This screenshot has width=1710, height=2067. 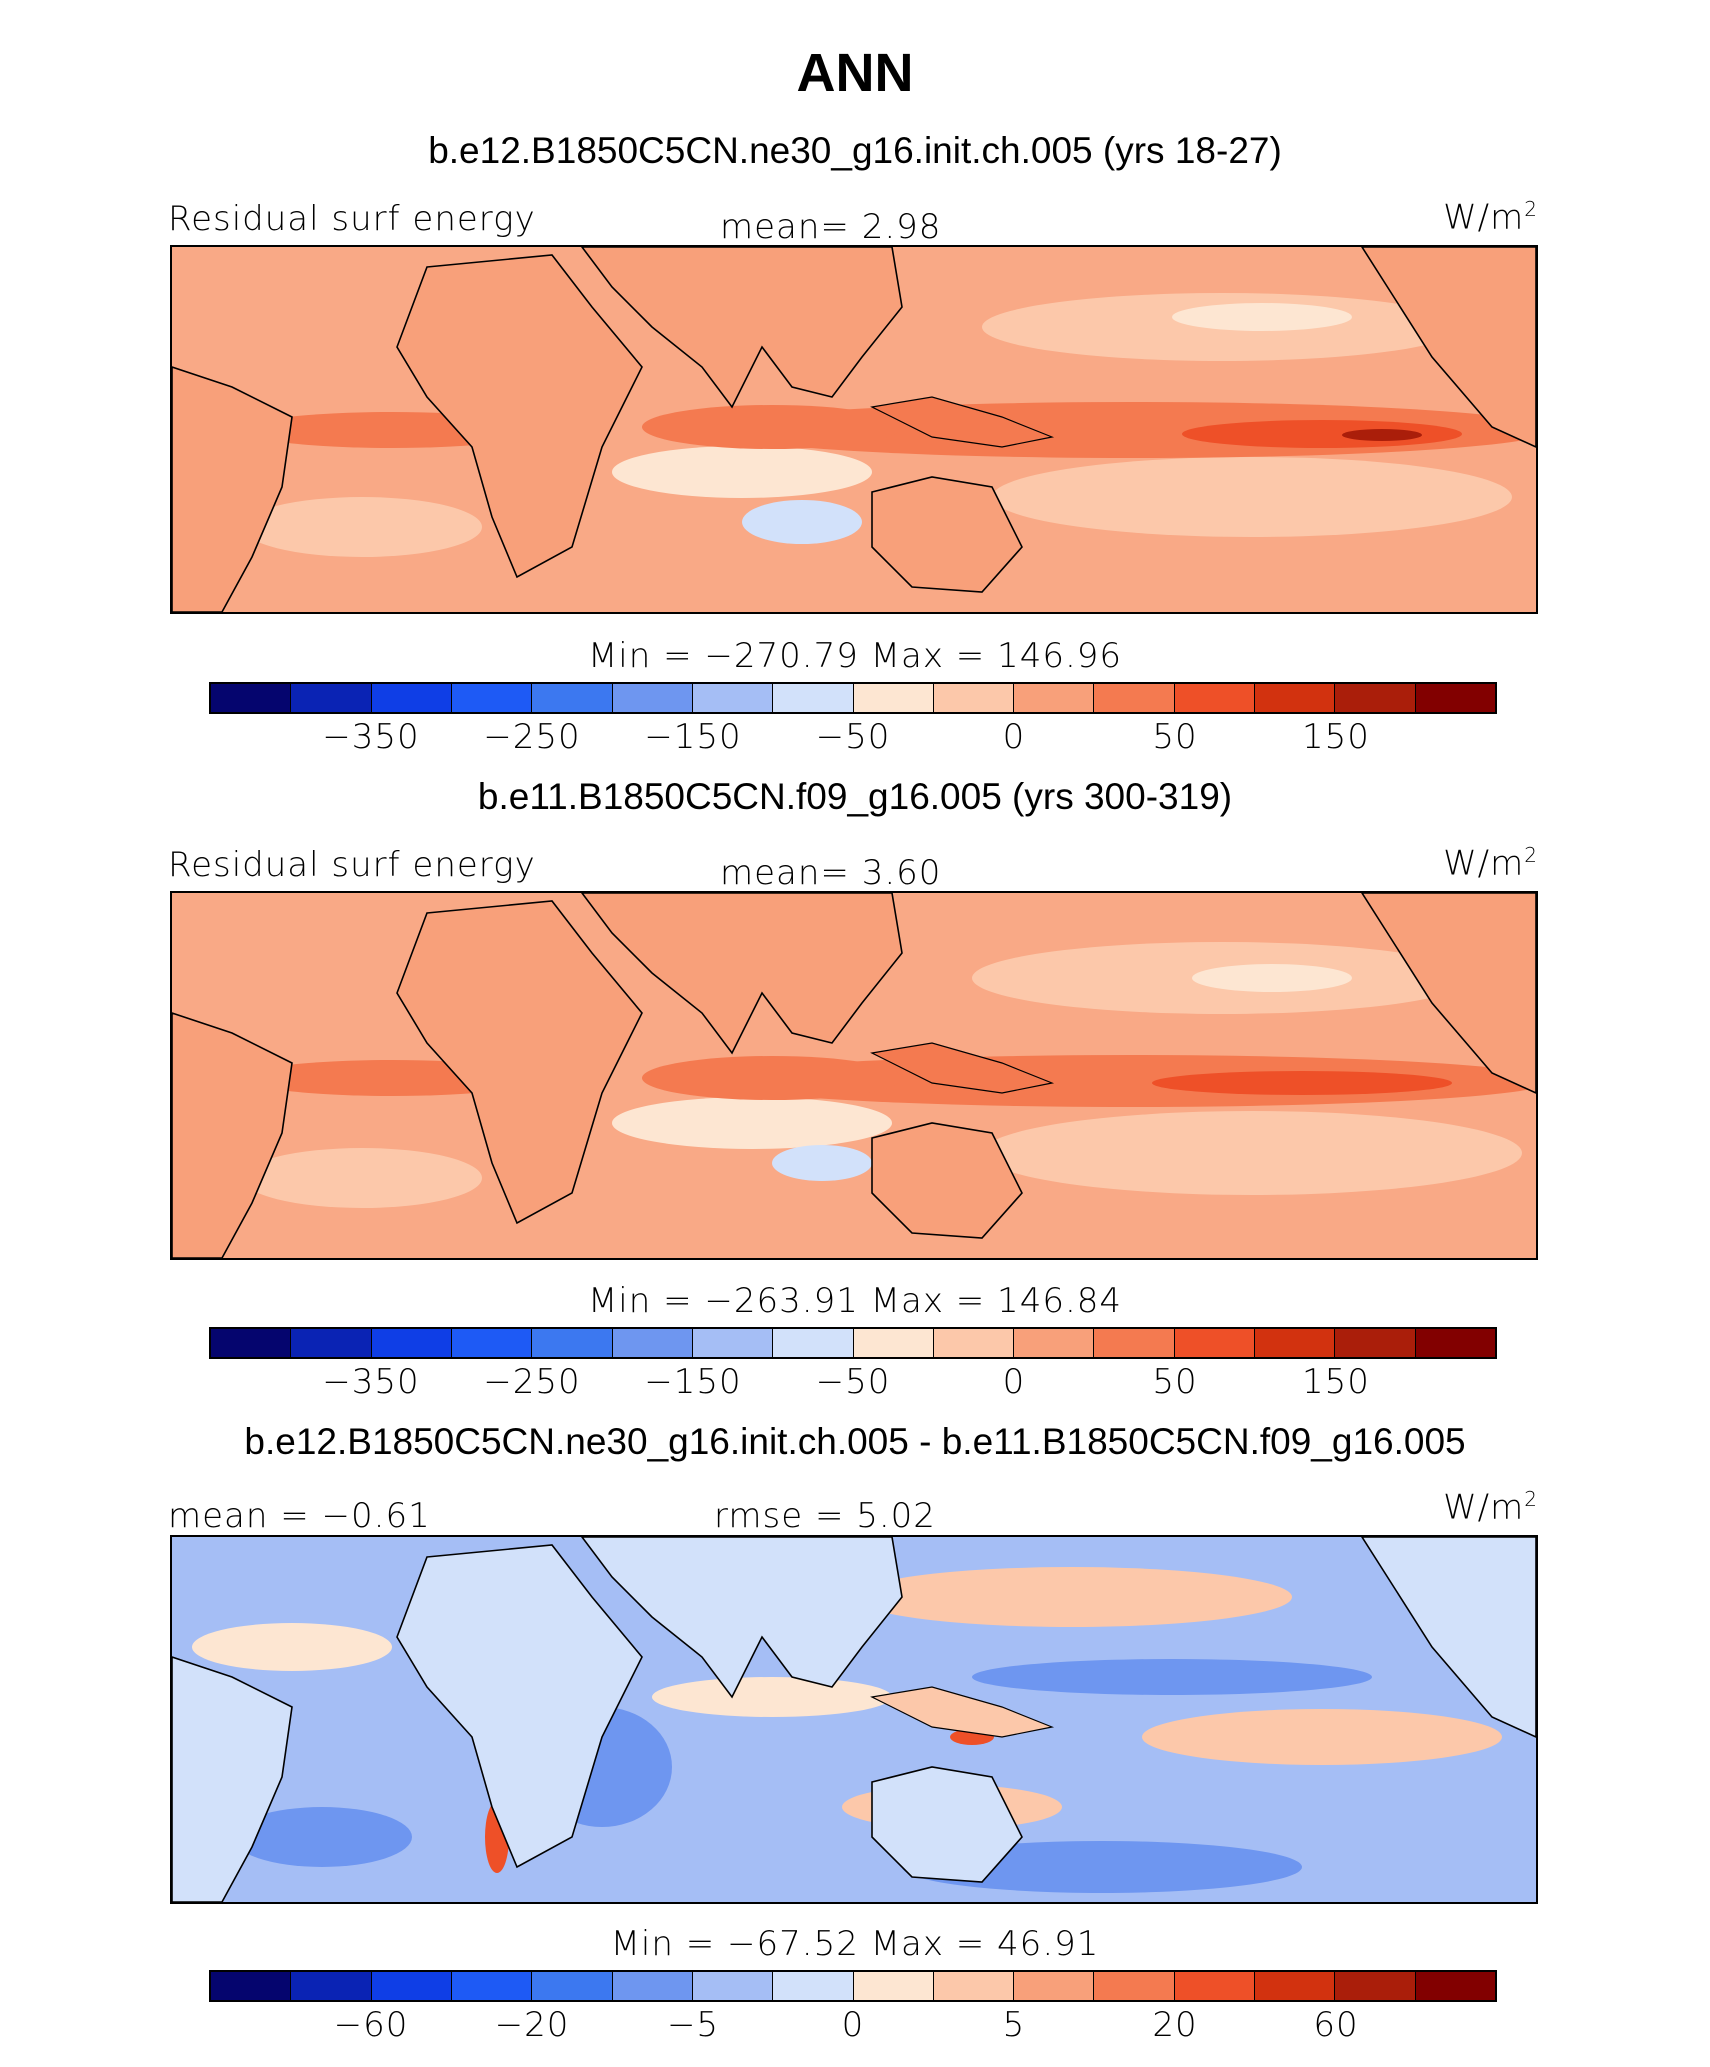 What do you see at coordinates (352, 865) in the screenshot?
I see `panel-2-variable-label: Residual surf energy` at bounding box center [352, 865].